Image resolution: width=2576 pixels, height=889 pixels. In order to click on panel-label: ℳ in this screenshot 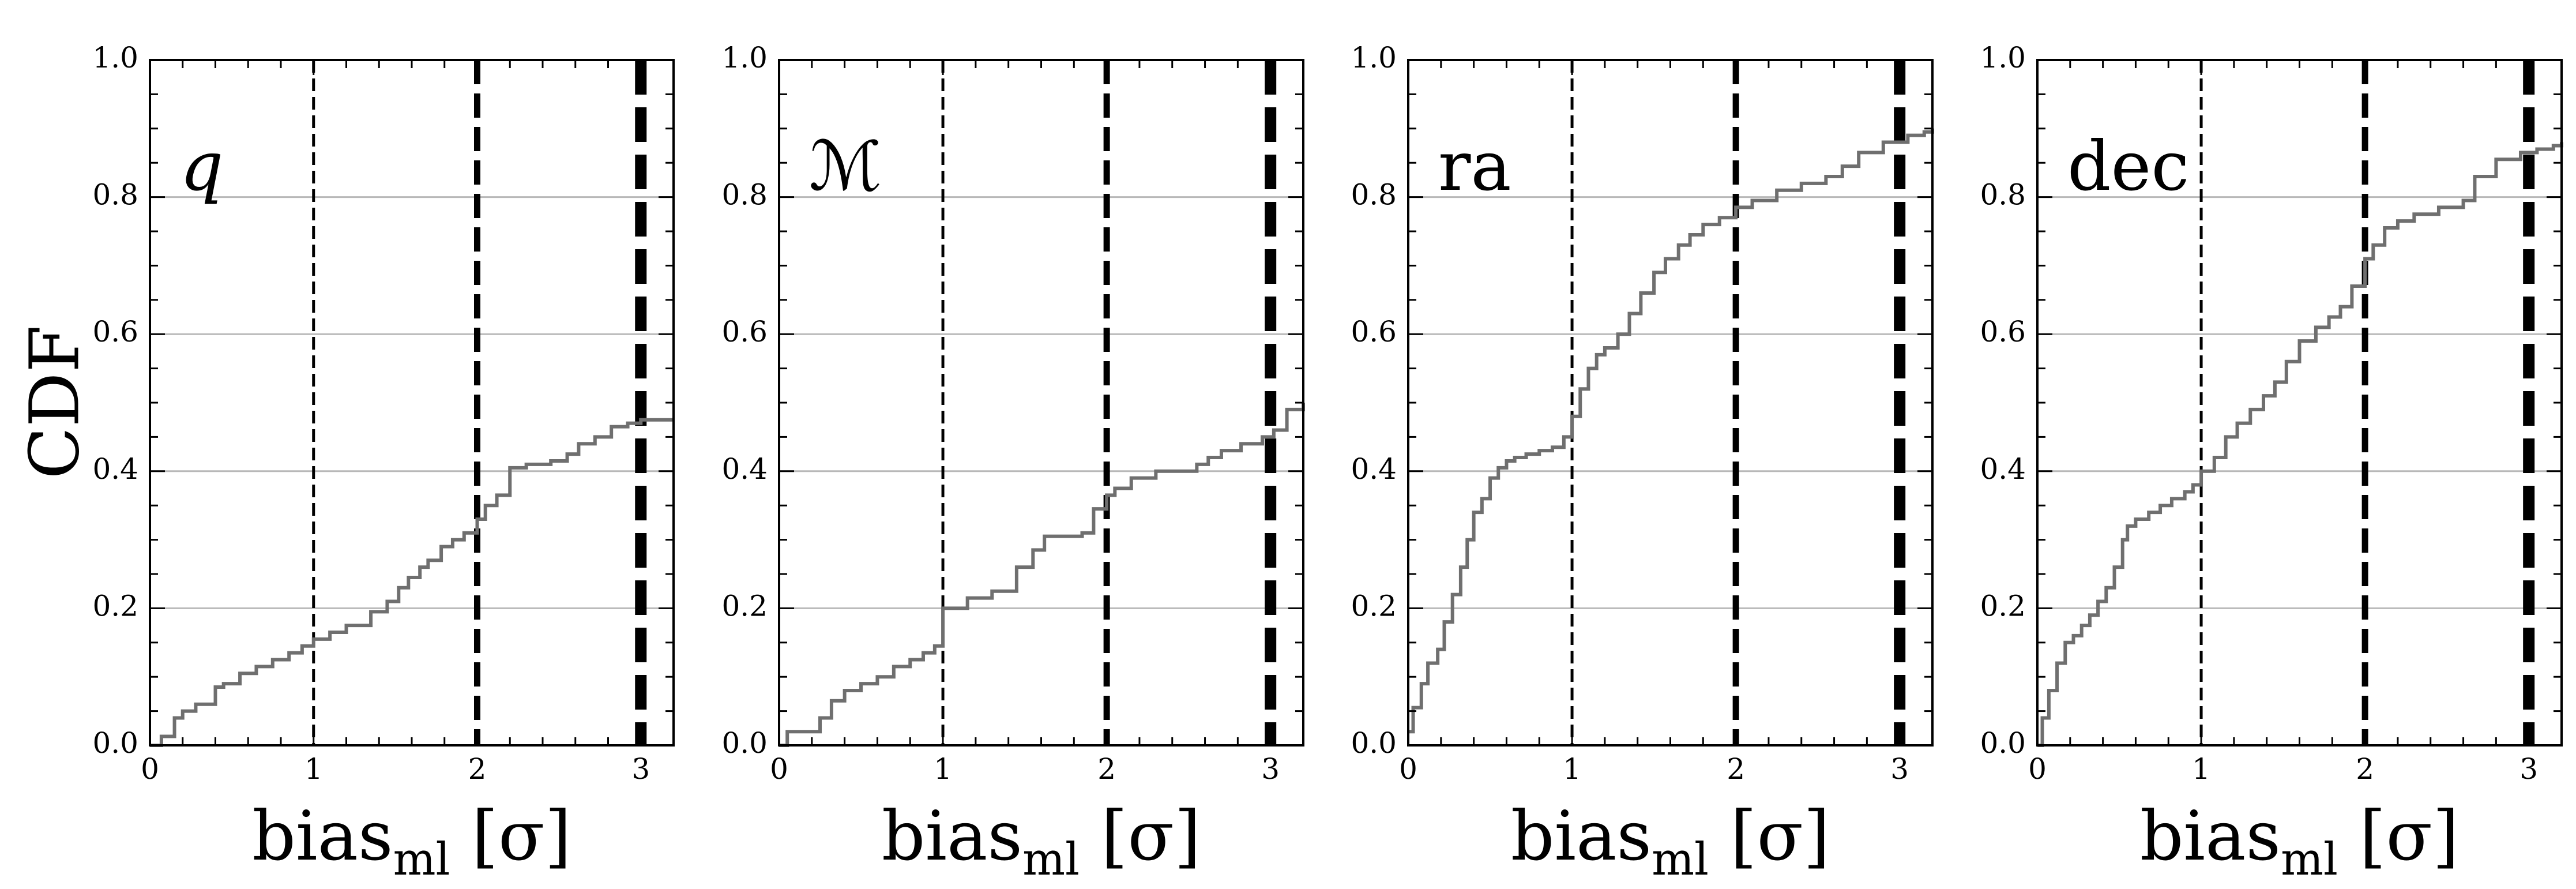, I will do `click(845, 166)`.